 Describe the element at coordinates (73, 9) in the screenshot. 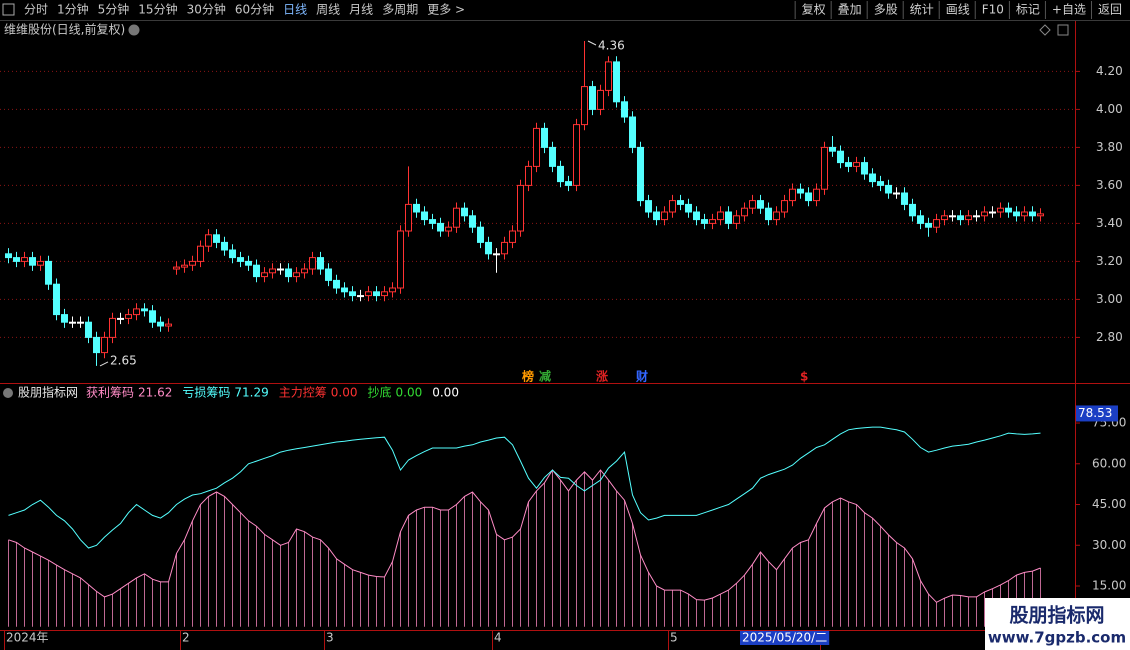

I see `period-tab: 1分钟` at that location.